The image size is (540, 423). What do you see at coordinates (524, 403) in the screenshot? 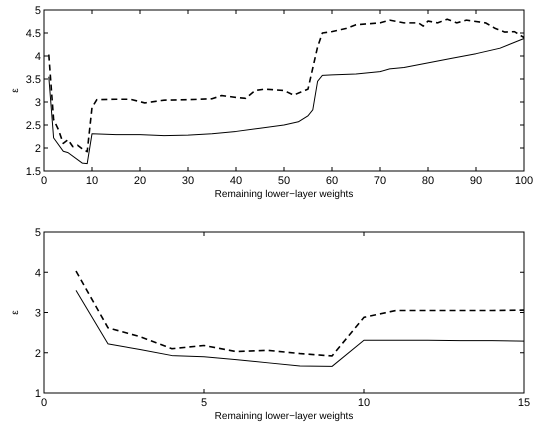
I see `x-tick-label: 15` at bounding box center [524, 403].